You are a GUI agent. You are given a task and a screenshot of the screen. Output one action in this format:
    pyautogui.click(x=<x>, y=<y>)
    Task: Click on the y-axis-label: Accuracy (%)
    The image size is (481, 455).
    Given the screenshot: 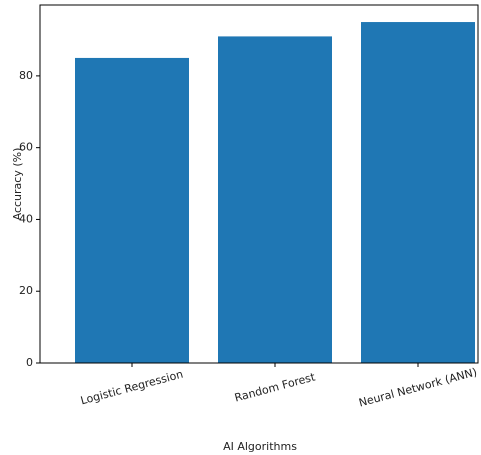 What is the action you would take?
    pyautogui.click(x=17, y=184)
    